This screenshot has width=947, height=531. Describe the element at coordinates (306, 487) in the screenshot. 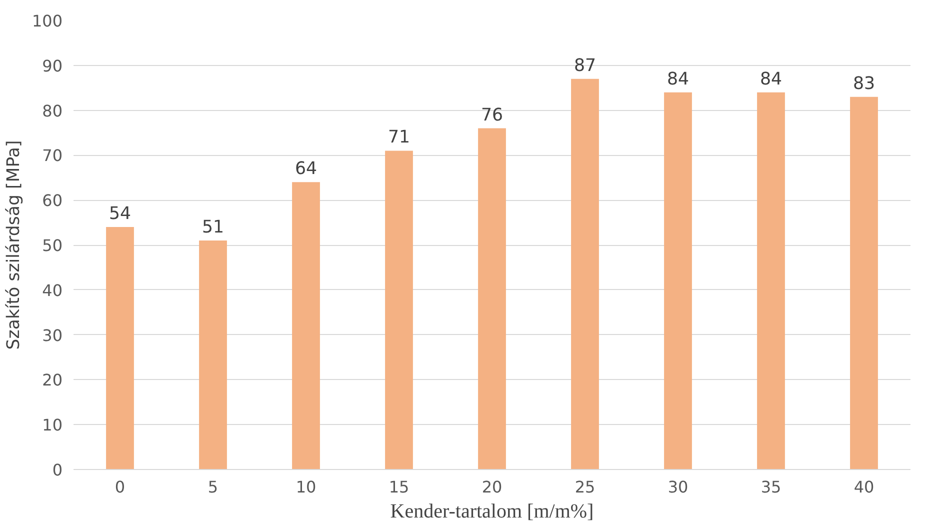

I see `x-tick-label: 10` at that location.